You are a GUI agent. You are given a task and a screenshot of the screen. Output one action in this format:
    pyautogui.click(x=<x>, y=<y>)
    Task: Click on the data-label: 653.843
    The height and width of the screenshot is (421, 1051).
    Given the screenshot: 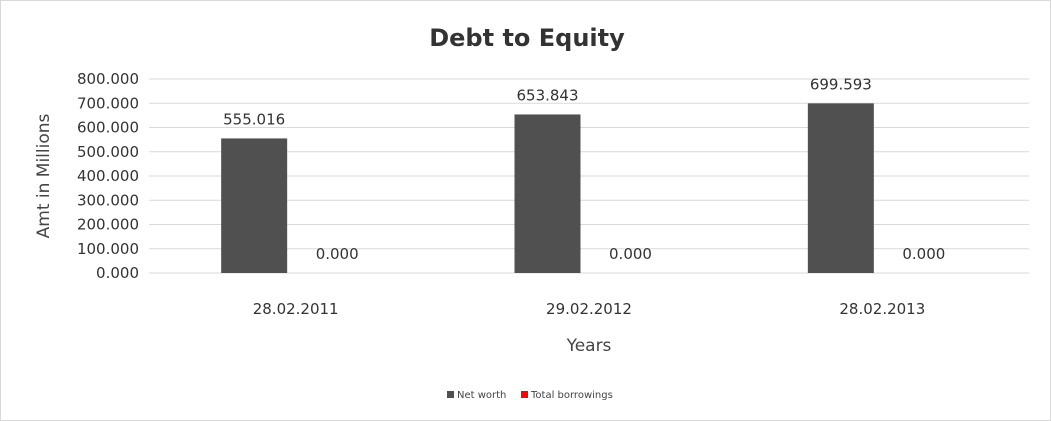 What is the action you would take?
    pyautogui.click(x=547, y=95)
    